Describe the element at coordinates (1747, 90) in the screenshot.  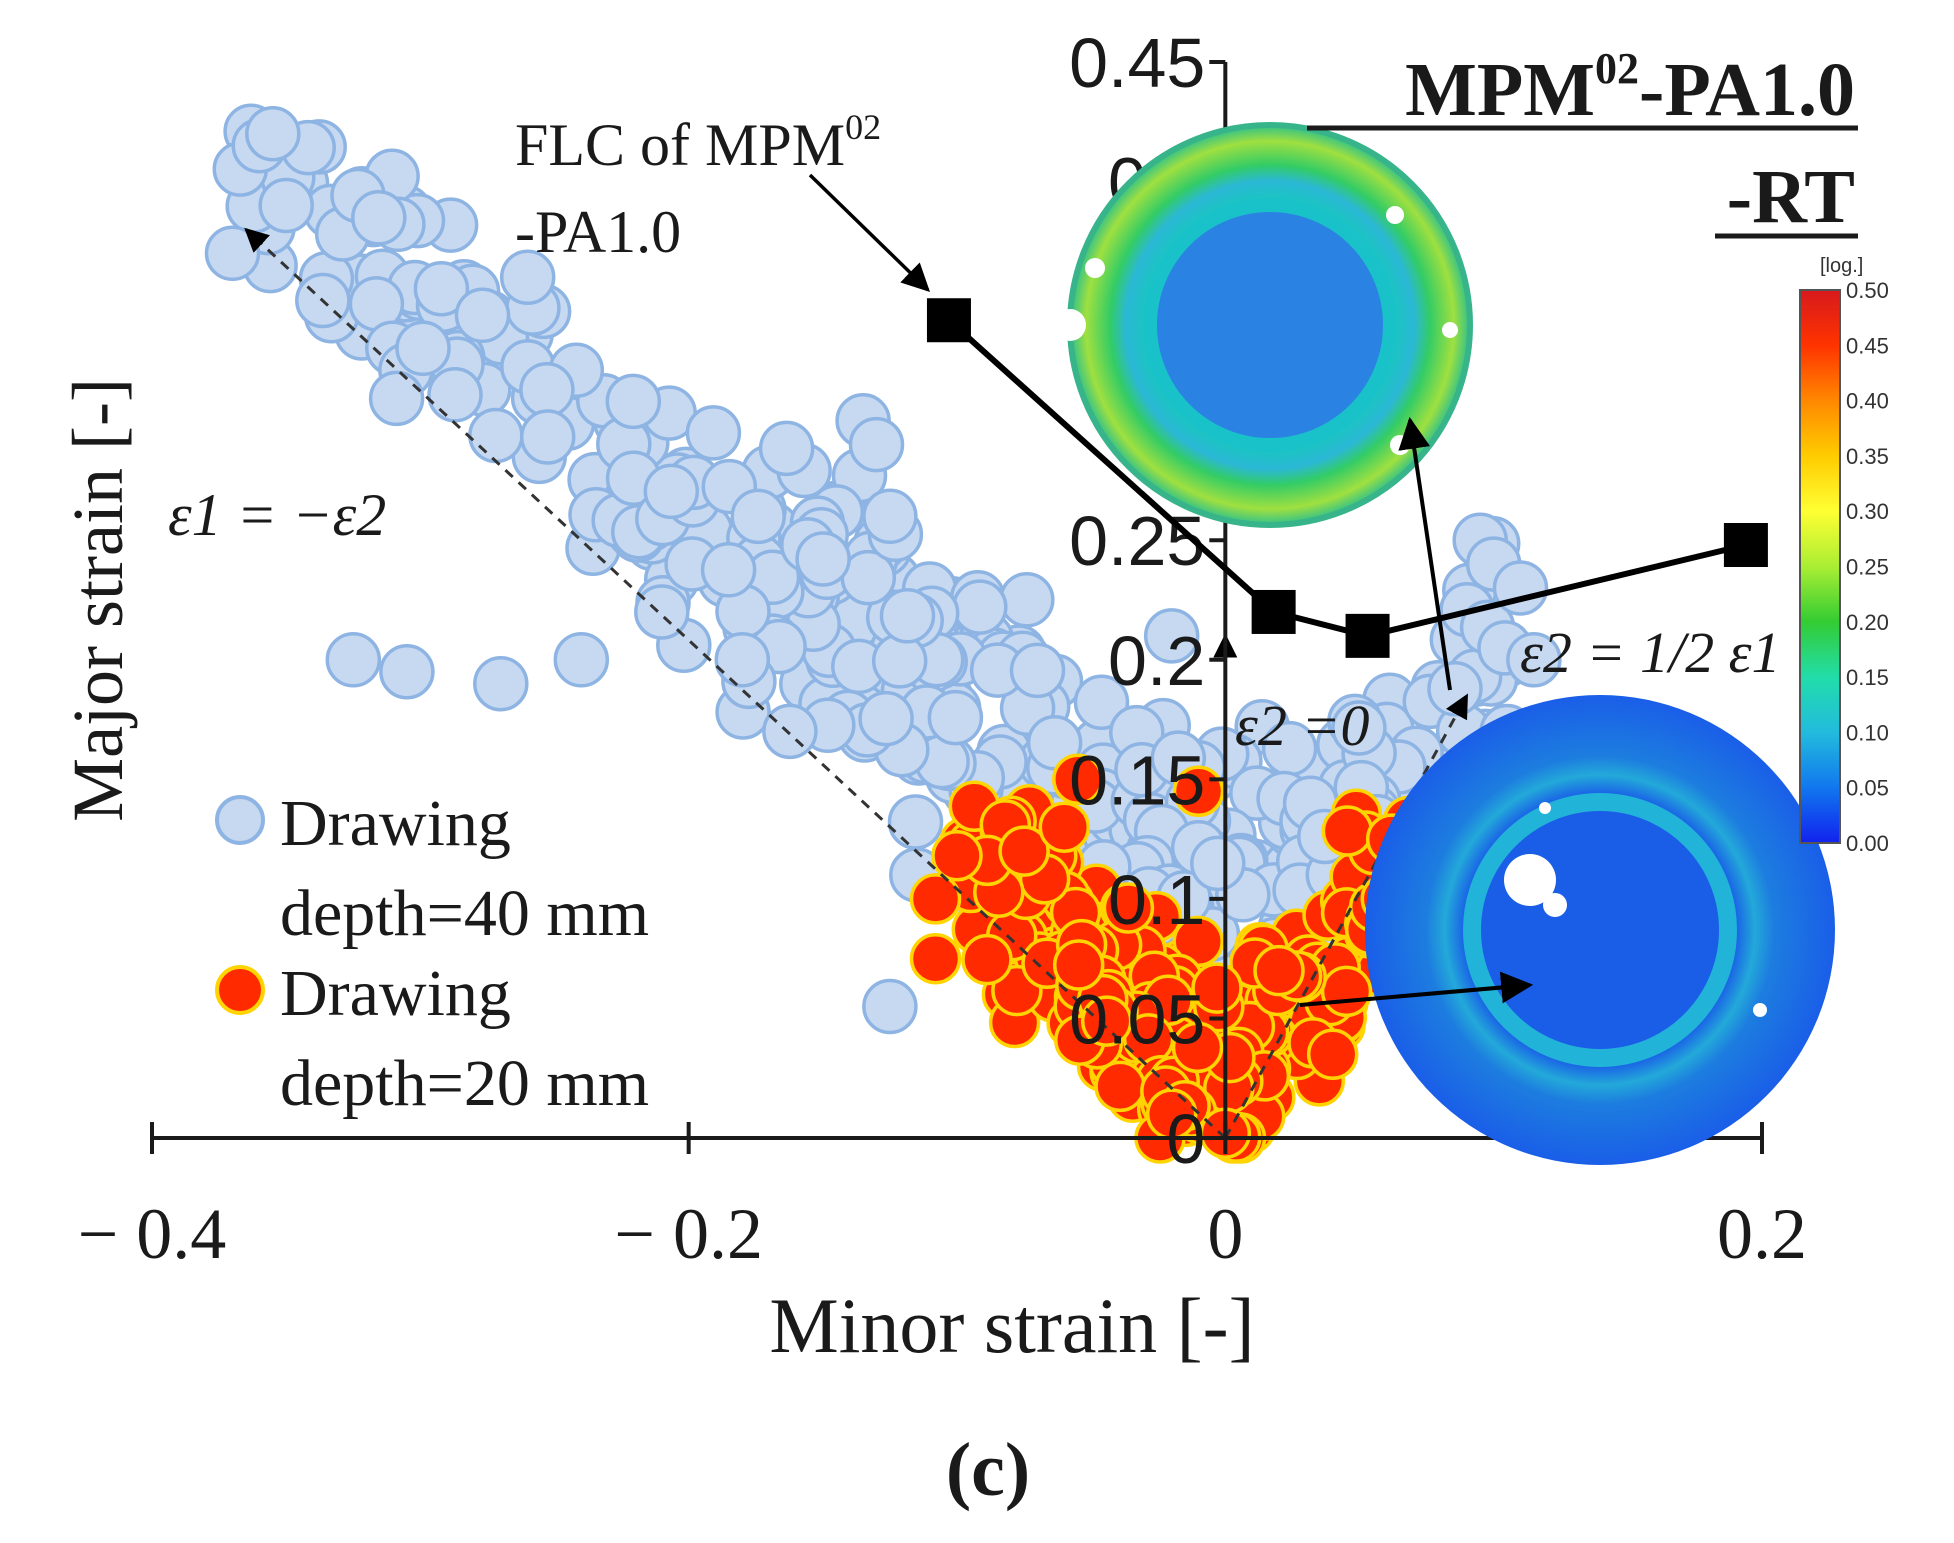
I see `title-rest: -PA1.0` at that location.